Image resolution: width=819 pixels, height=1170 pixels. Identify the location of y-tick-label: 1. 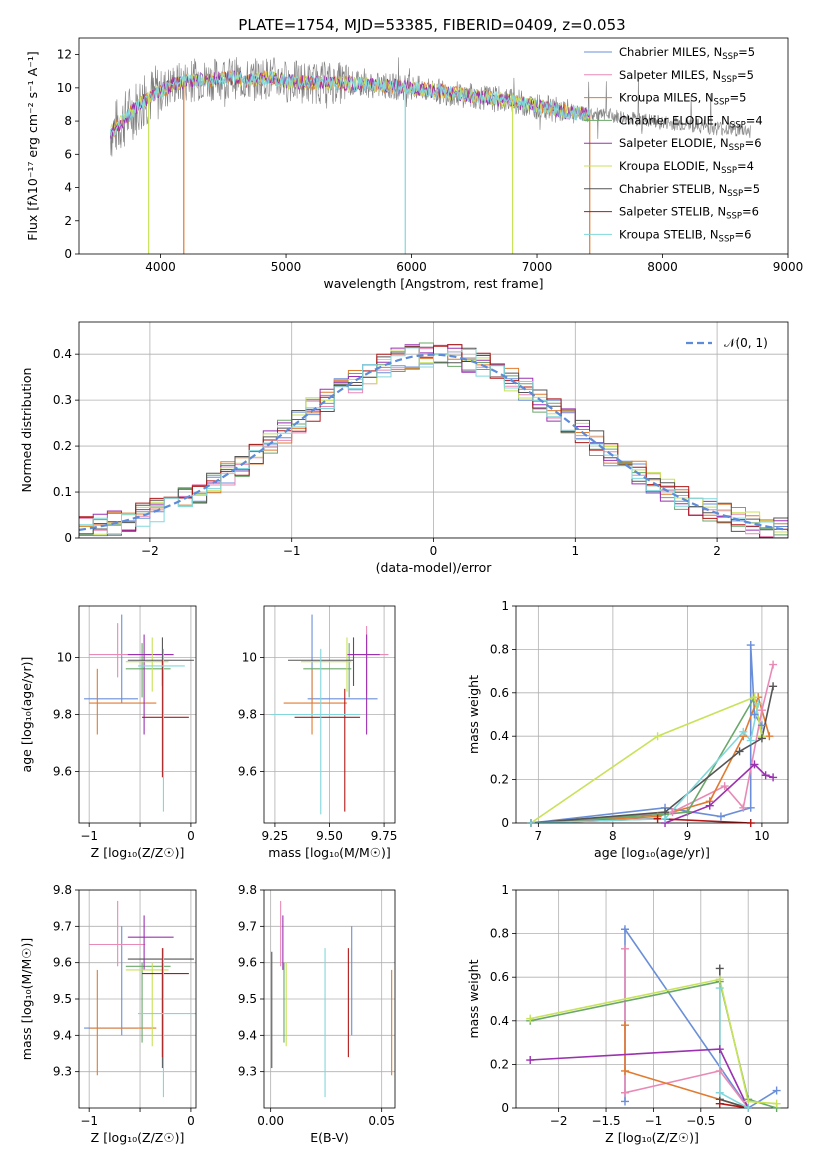
(505, 606).